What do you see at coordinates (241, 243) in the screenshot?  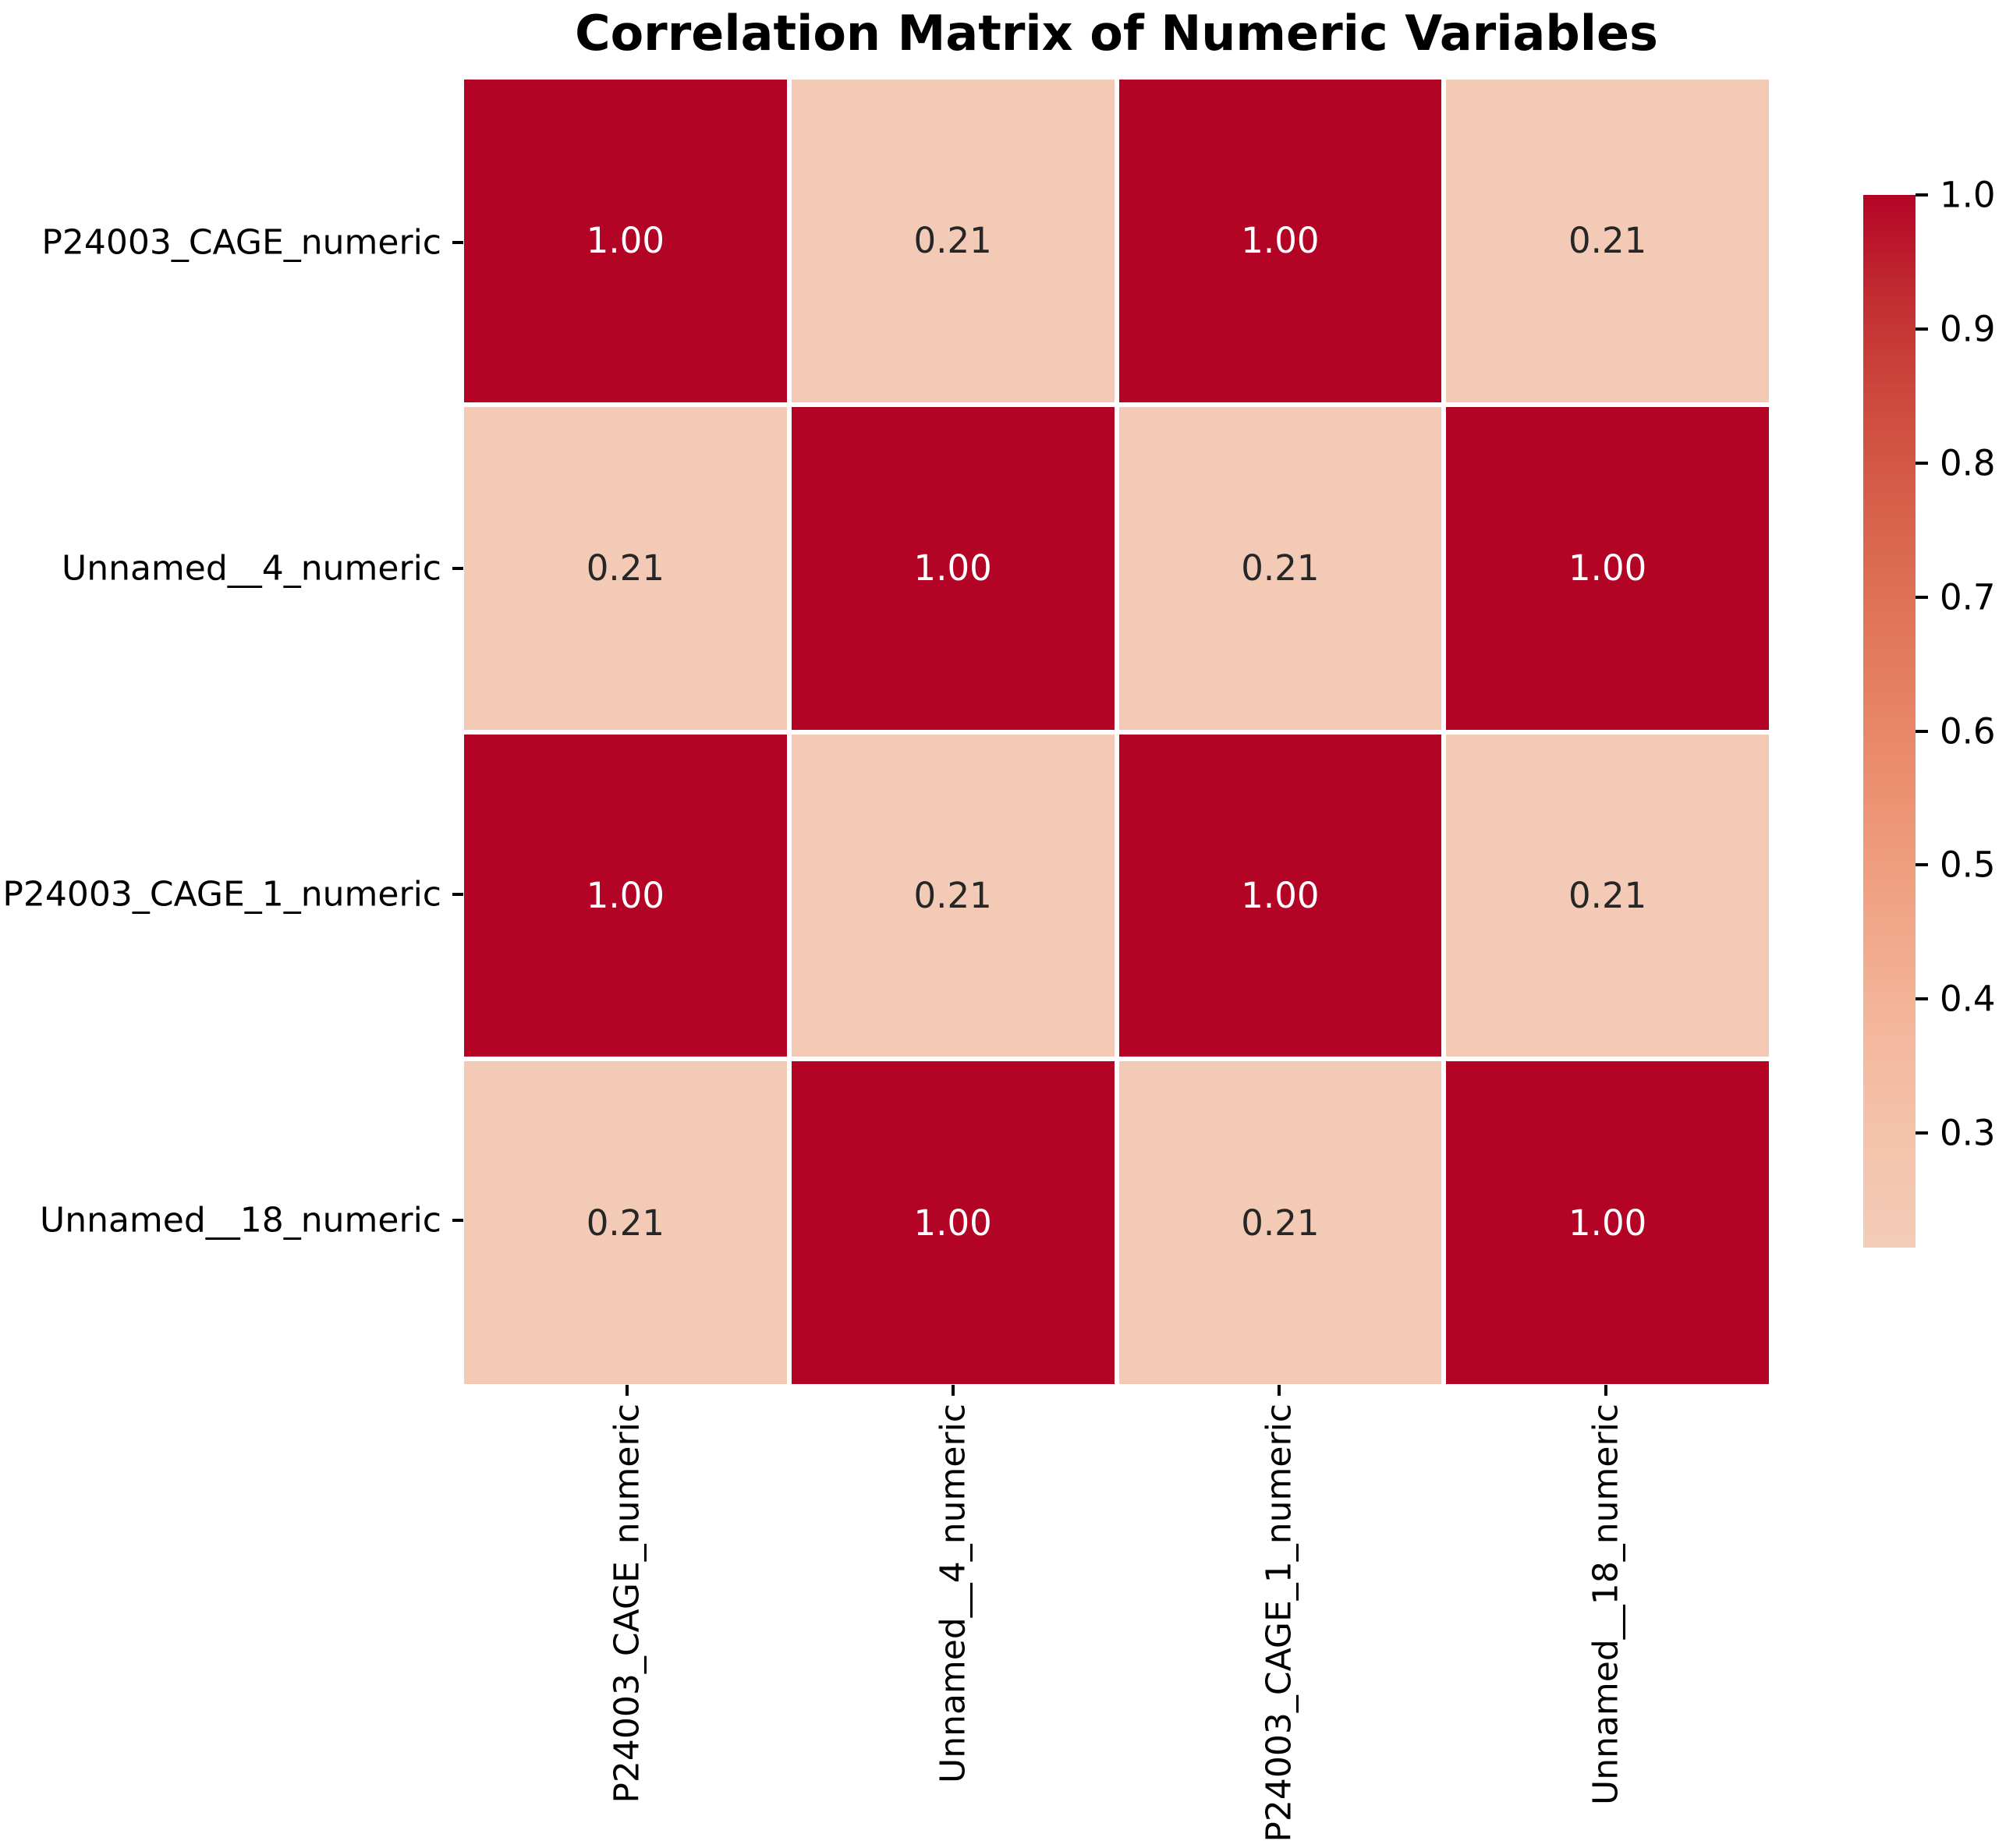 I see `y-axis-label-0: P24003_CAGE_numeric` at bounding box center [241, 243].